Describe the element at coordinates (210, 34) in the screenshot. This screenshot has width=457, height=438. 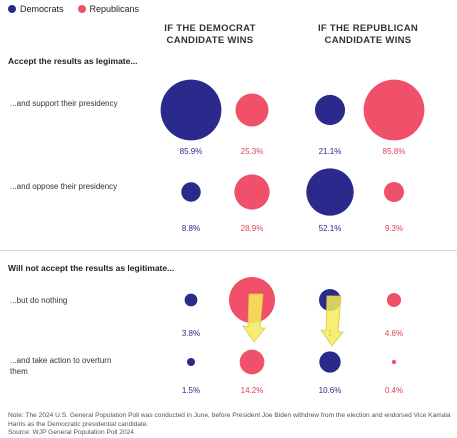
I see `column-header-democrat-wins: IF THE DEMOCRAT CANDIDATE WINS` at that location.